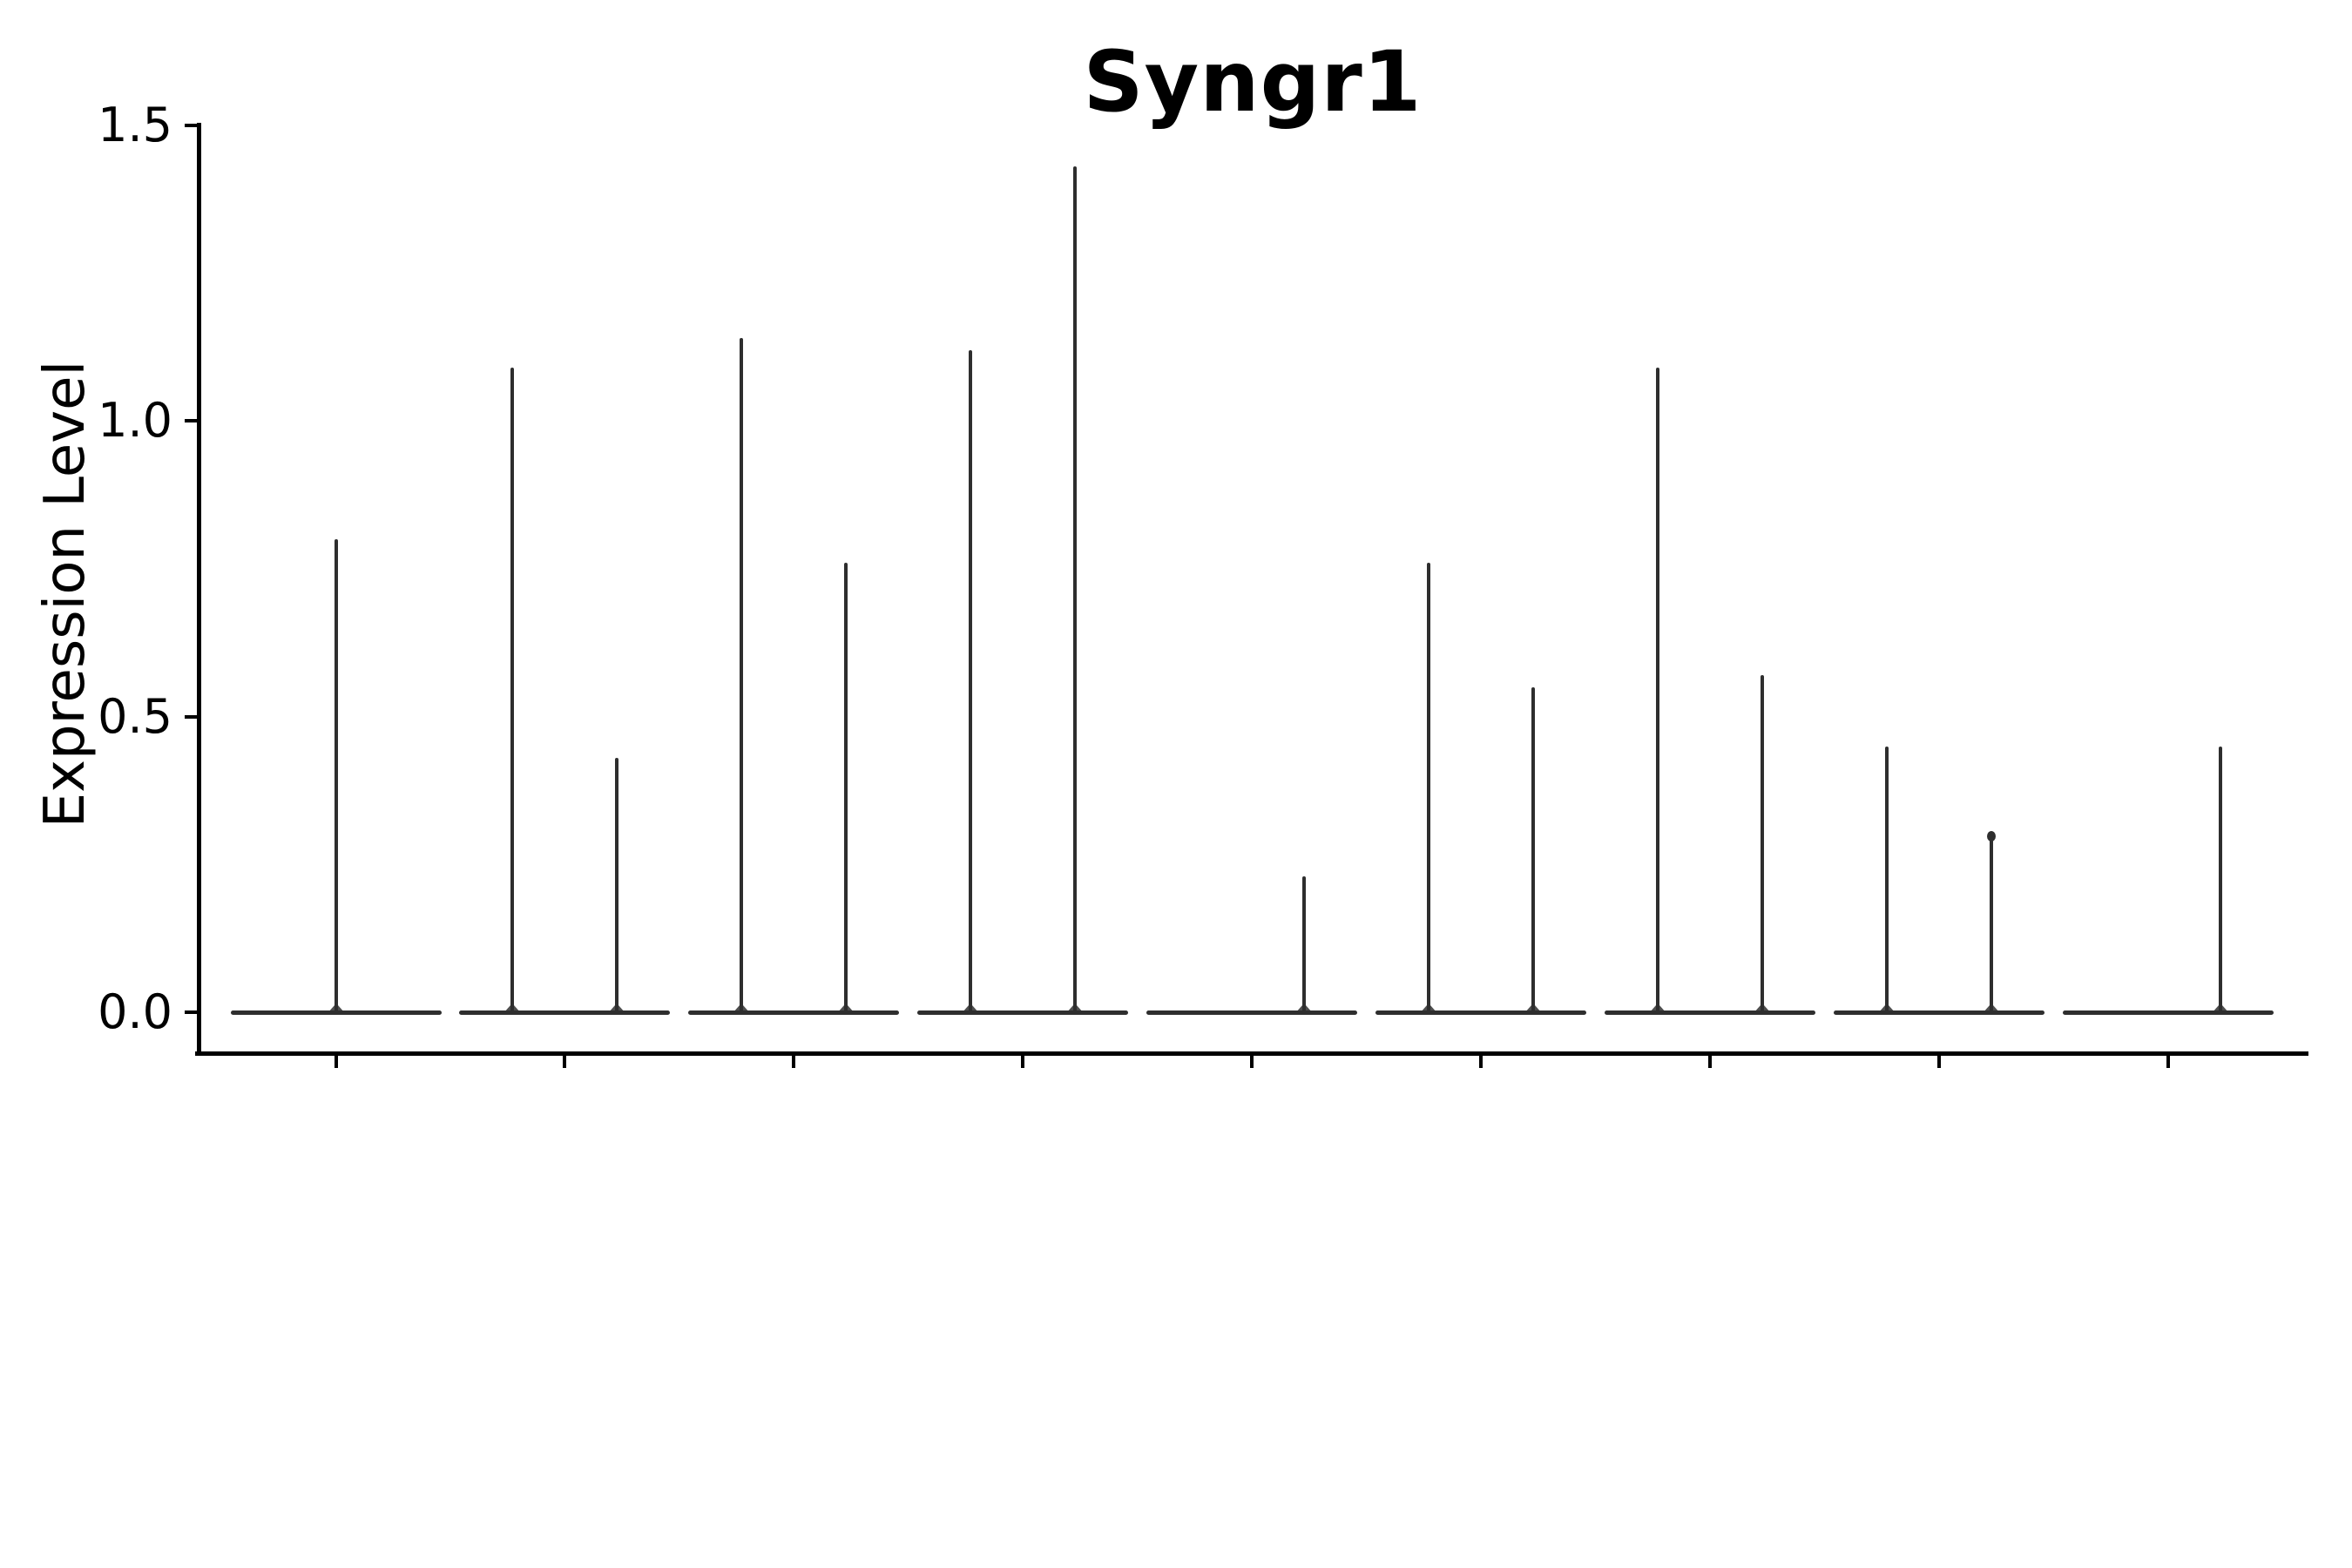 The height and width of the screenshot is (1568, 2352). Describe the element at coordinates (66, 594) in the screenshot. I see `y-axis-label: Expression Level` at that location.